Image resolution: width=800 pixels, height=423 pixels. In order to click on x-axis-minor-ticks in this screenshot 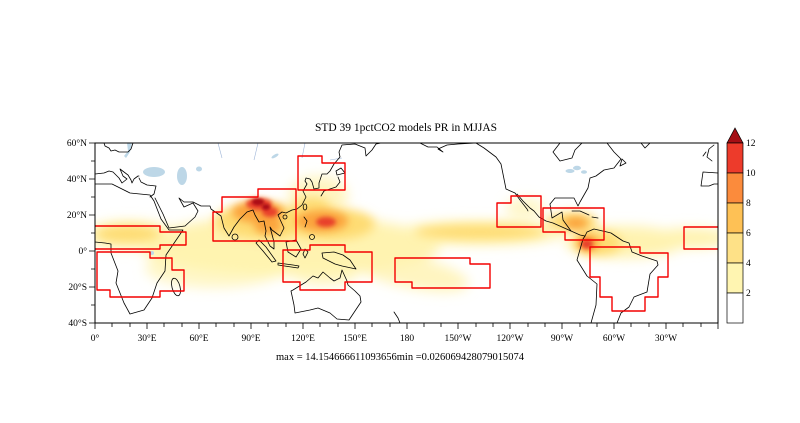, I will do `click(406, 325)`.